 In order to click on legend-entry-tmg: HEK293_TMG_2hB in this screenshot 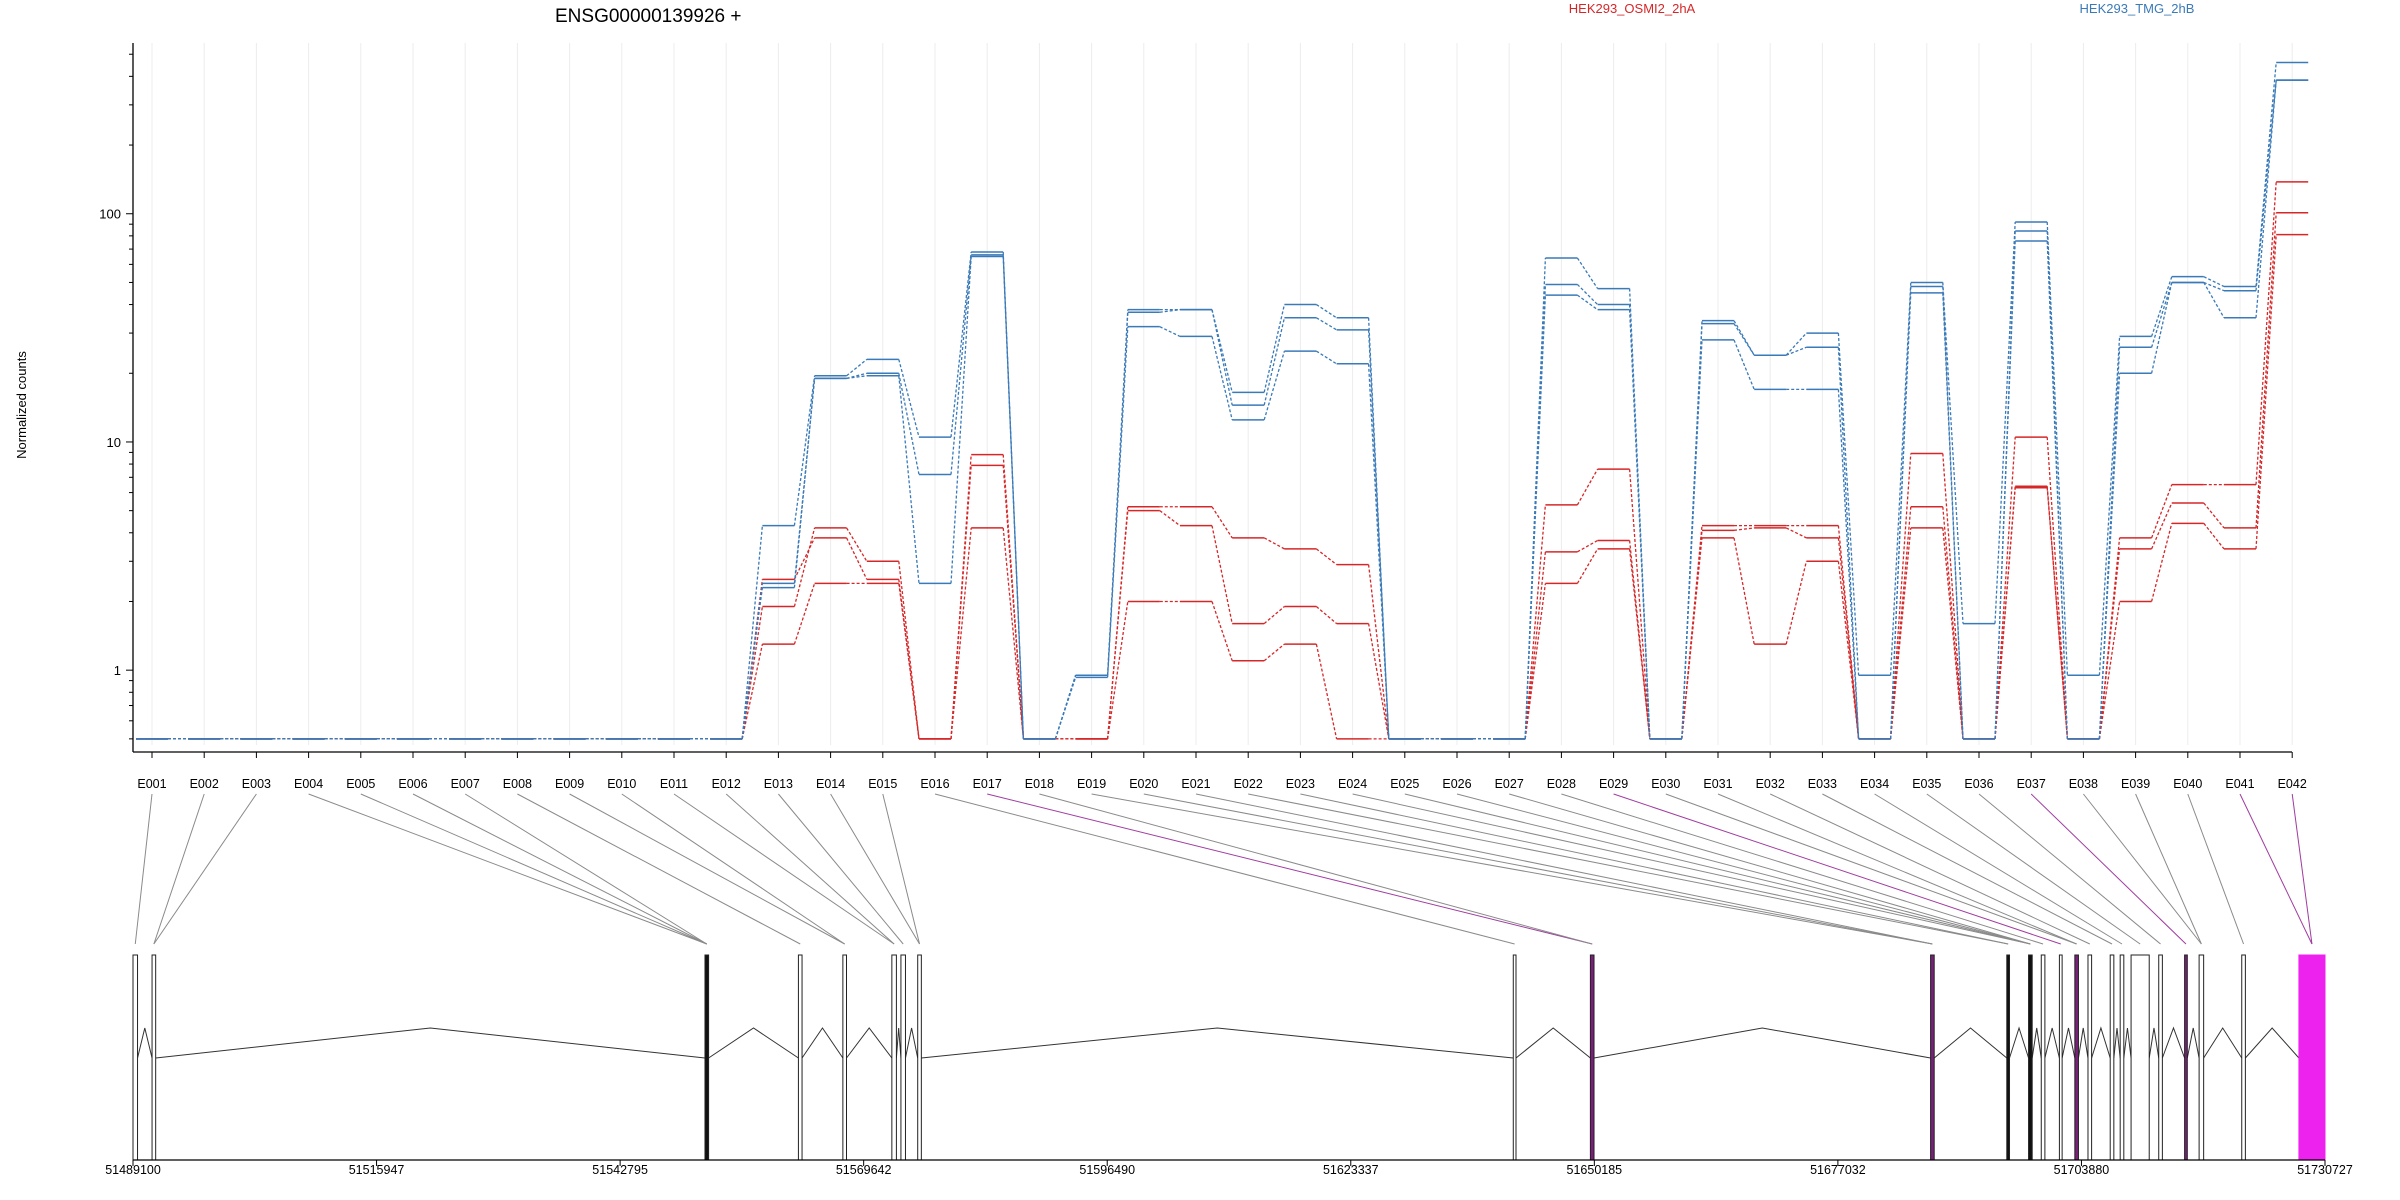, I will do `click(2137, 8)`.